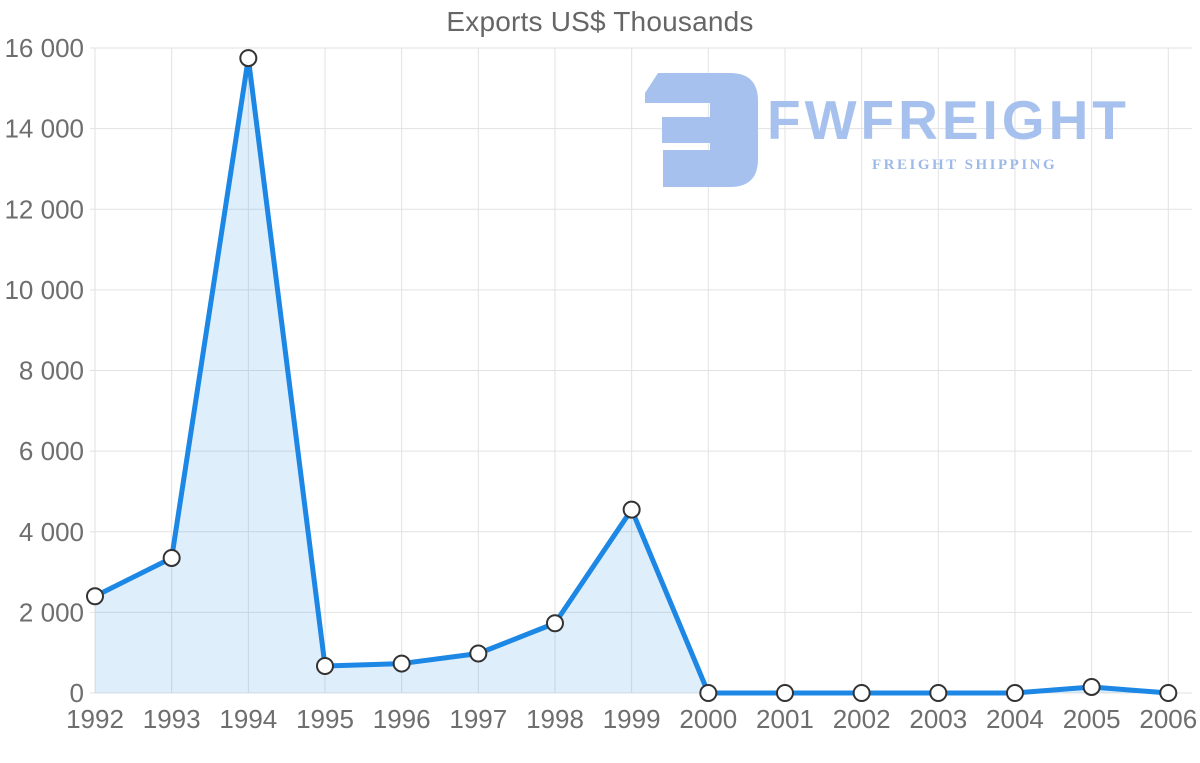 Image resolution: width=1200 pixels, height=763 pixels. Describe the element at coordinates (44, 129) in the screenshot. I see `y-axis-label: 14 000` at that location.